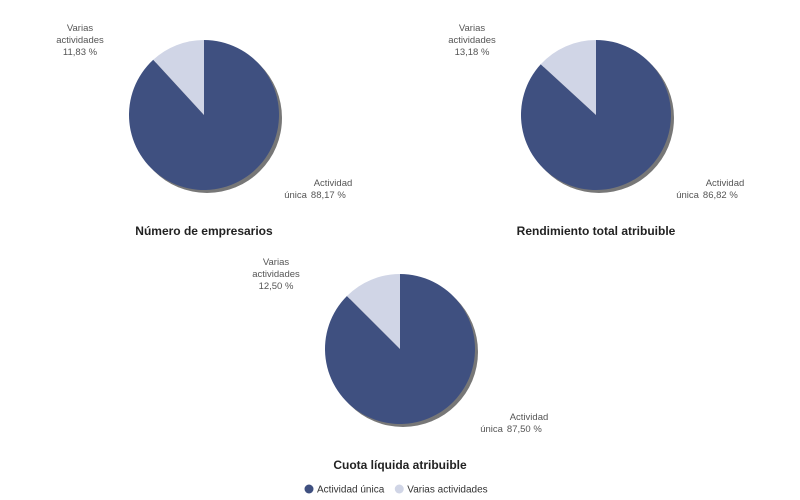 The width and height of the screenshot is (800, 500). What do you see at coordinates (328, 195) in the screenshot?
I see `slice-value: 88,17 %` at bounding box center [328, 195].